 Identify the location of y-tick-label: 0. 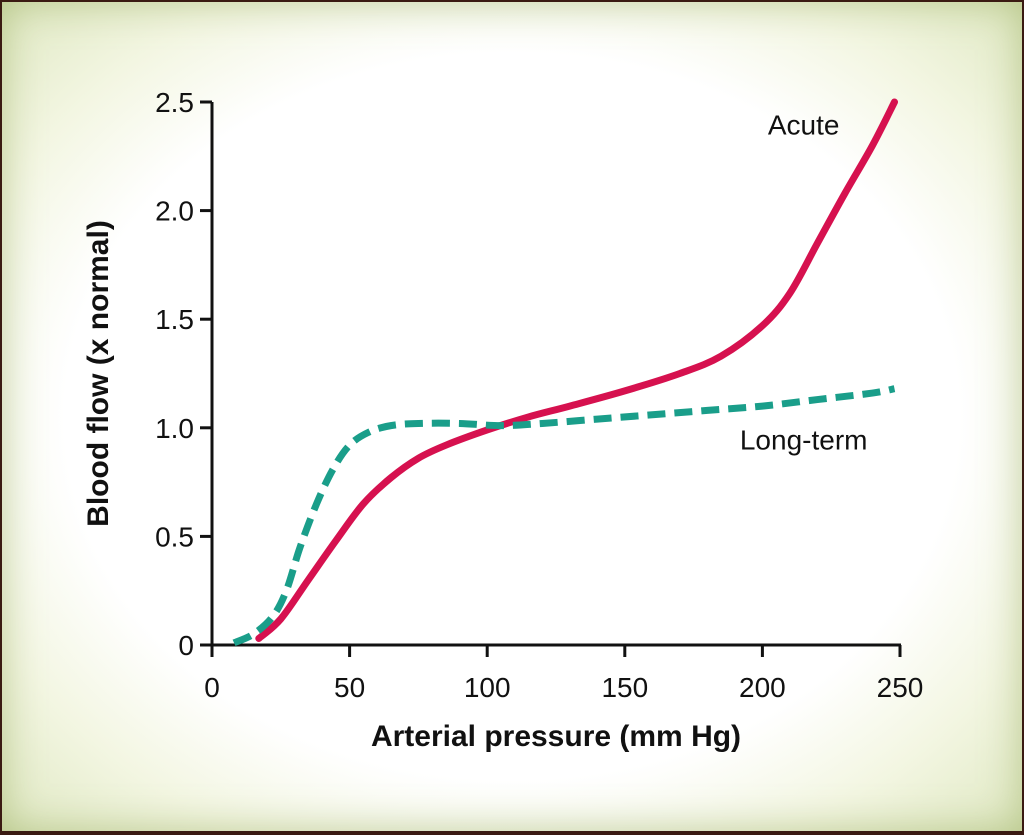
(186, 645).